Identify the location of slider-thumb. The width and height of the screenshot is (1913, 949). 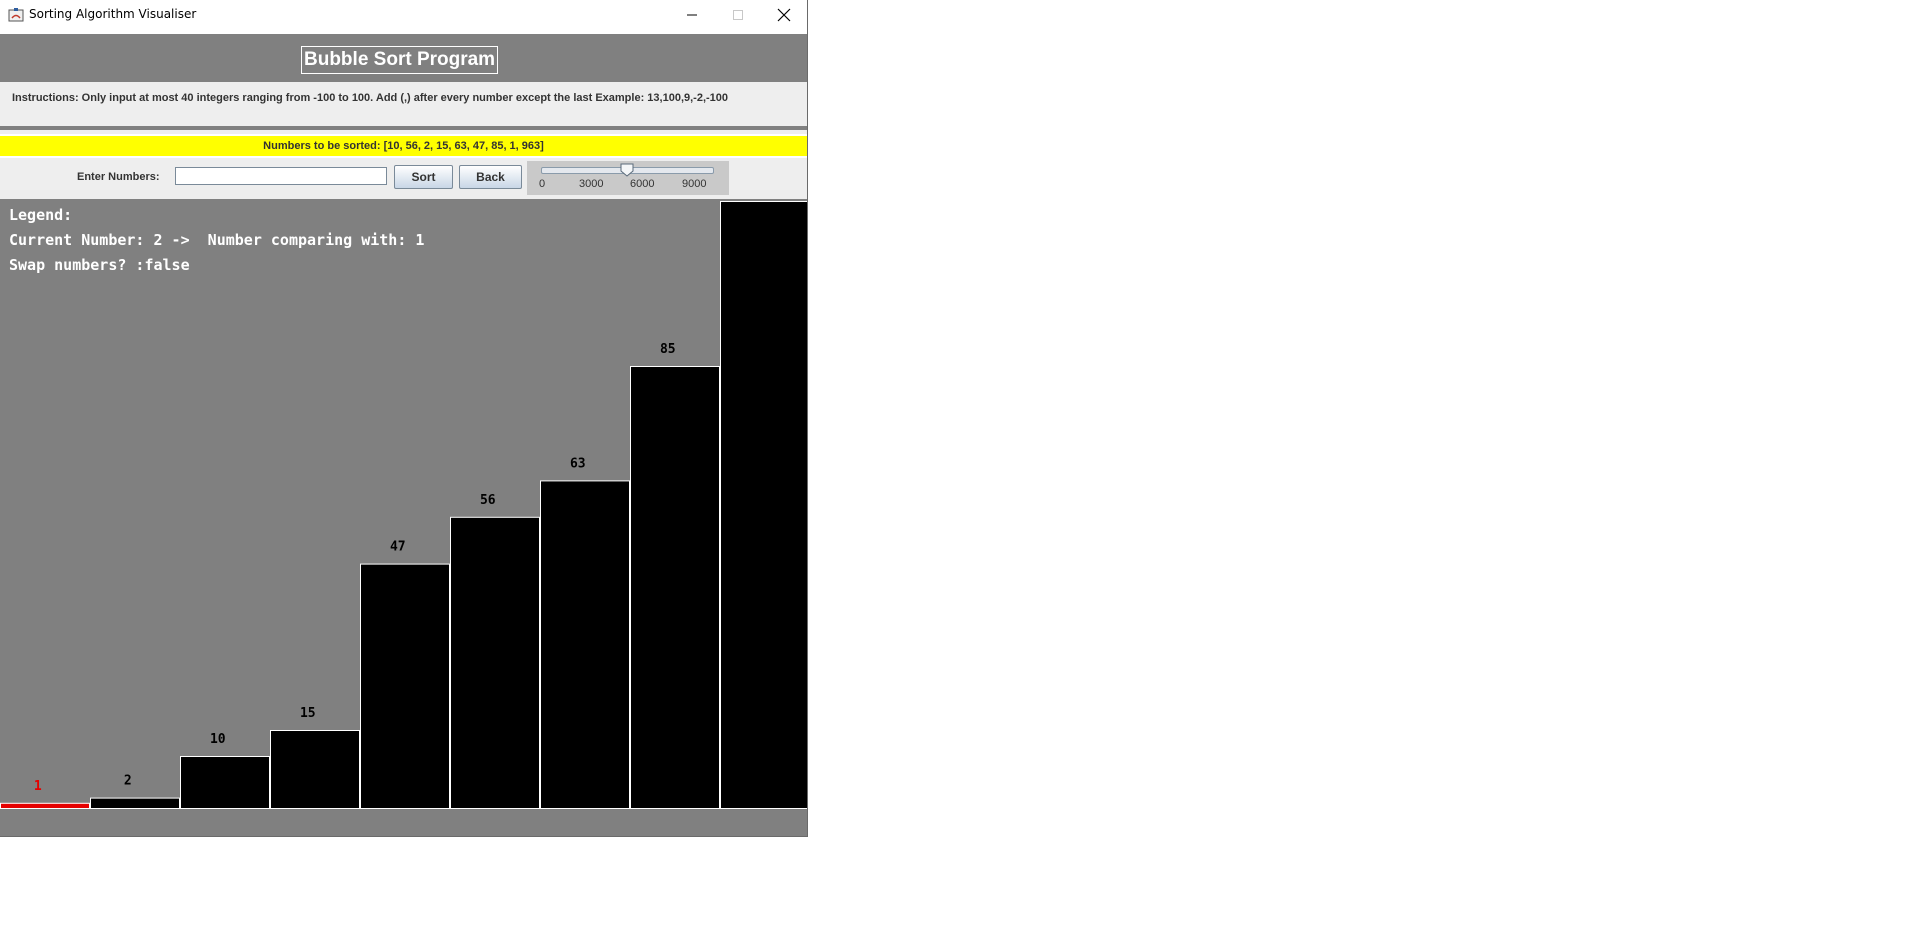
(627, 170).